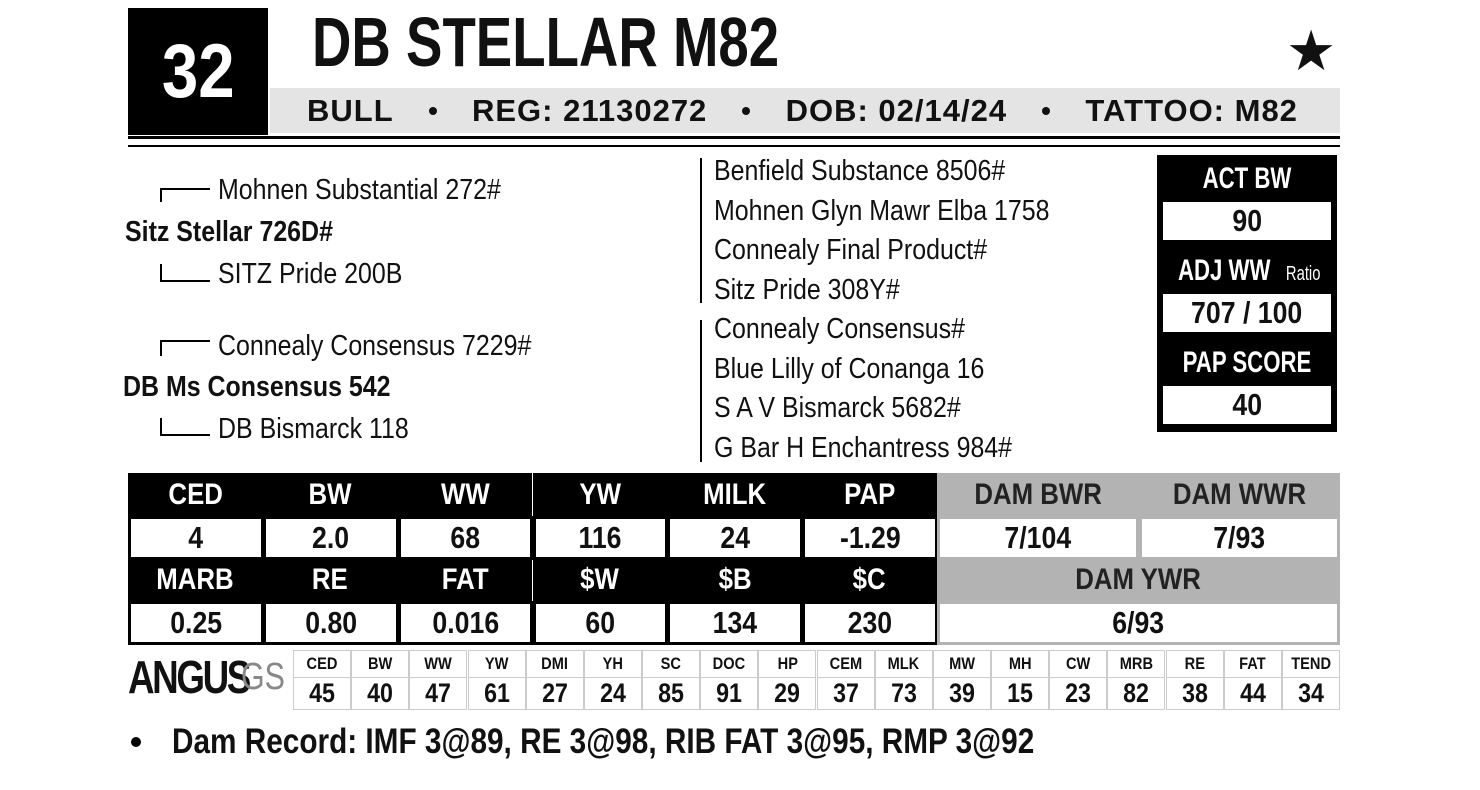 Image resolution: width=1480 pixels, height=790 pixels. I want to click on sire-ancestor: Benfield Substance 8506#, so click(860, 171).